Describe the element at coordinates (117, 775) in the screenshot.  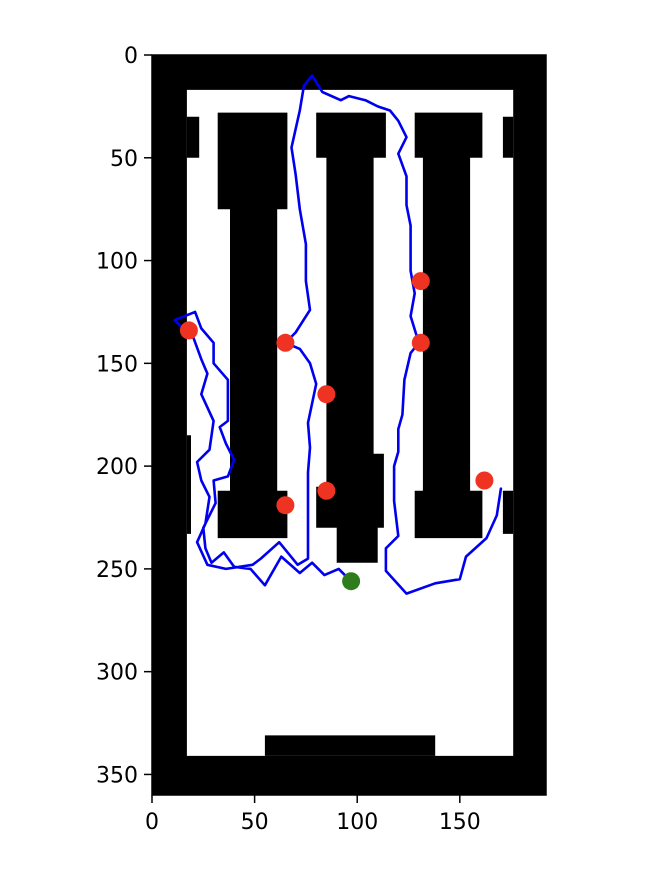
I see `y-tick-label: 350` at that location.